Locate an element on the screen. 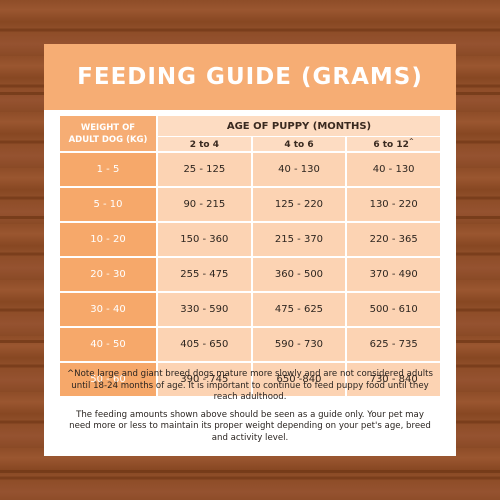 The image size is (500, 500). age-column-header: 4 to 6 is located at coordinates (299, 143).